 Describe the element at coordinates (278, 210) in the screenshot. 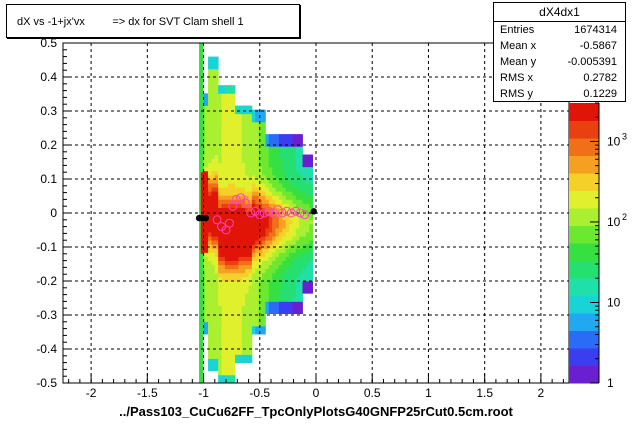

I see `profile-point` at that location.